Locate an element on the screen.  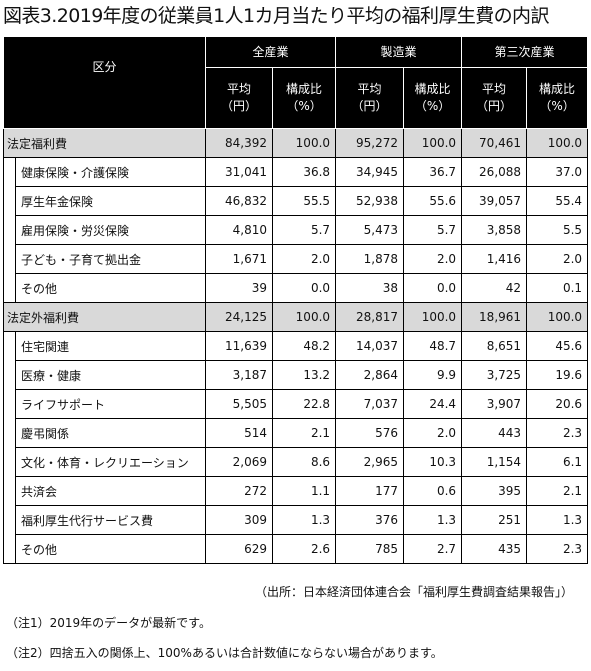
item-value-cell: 45.6 is located at coordinates (557, 346).